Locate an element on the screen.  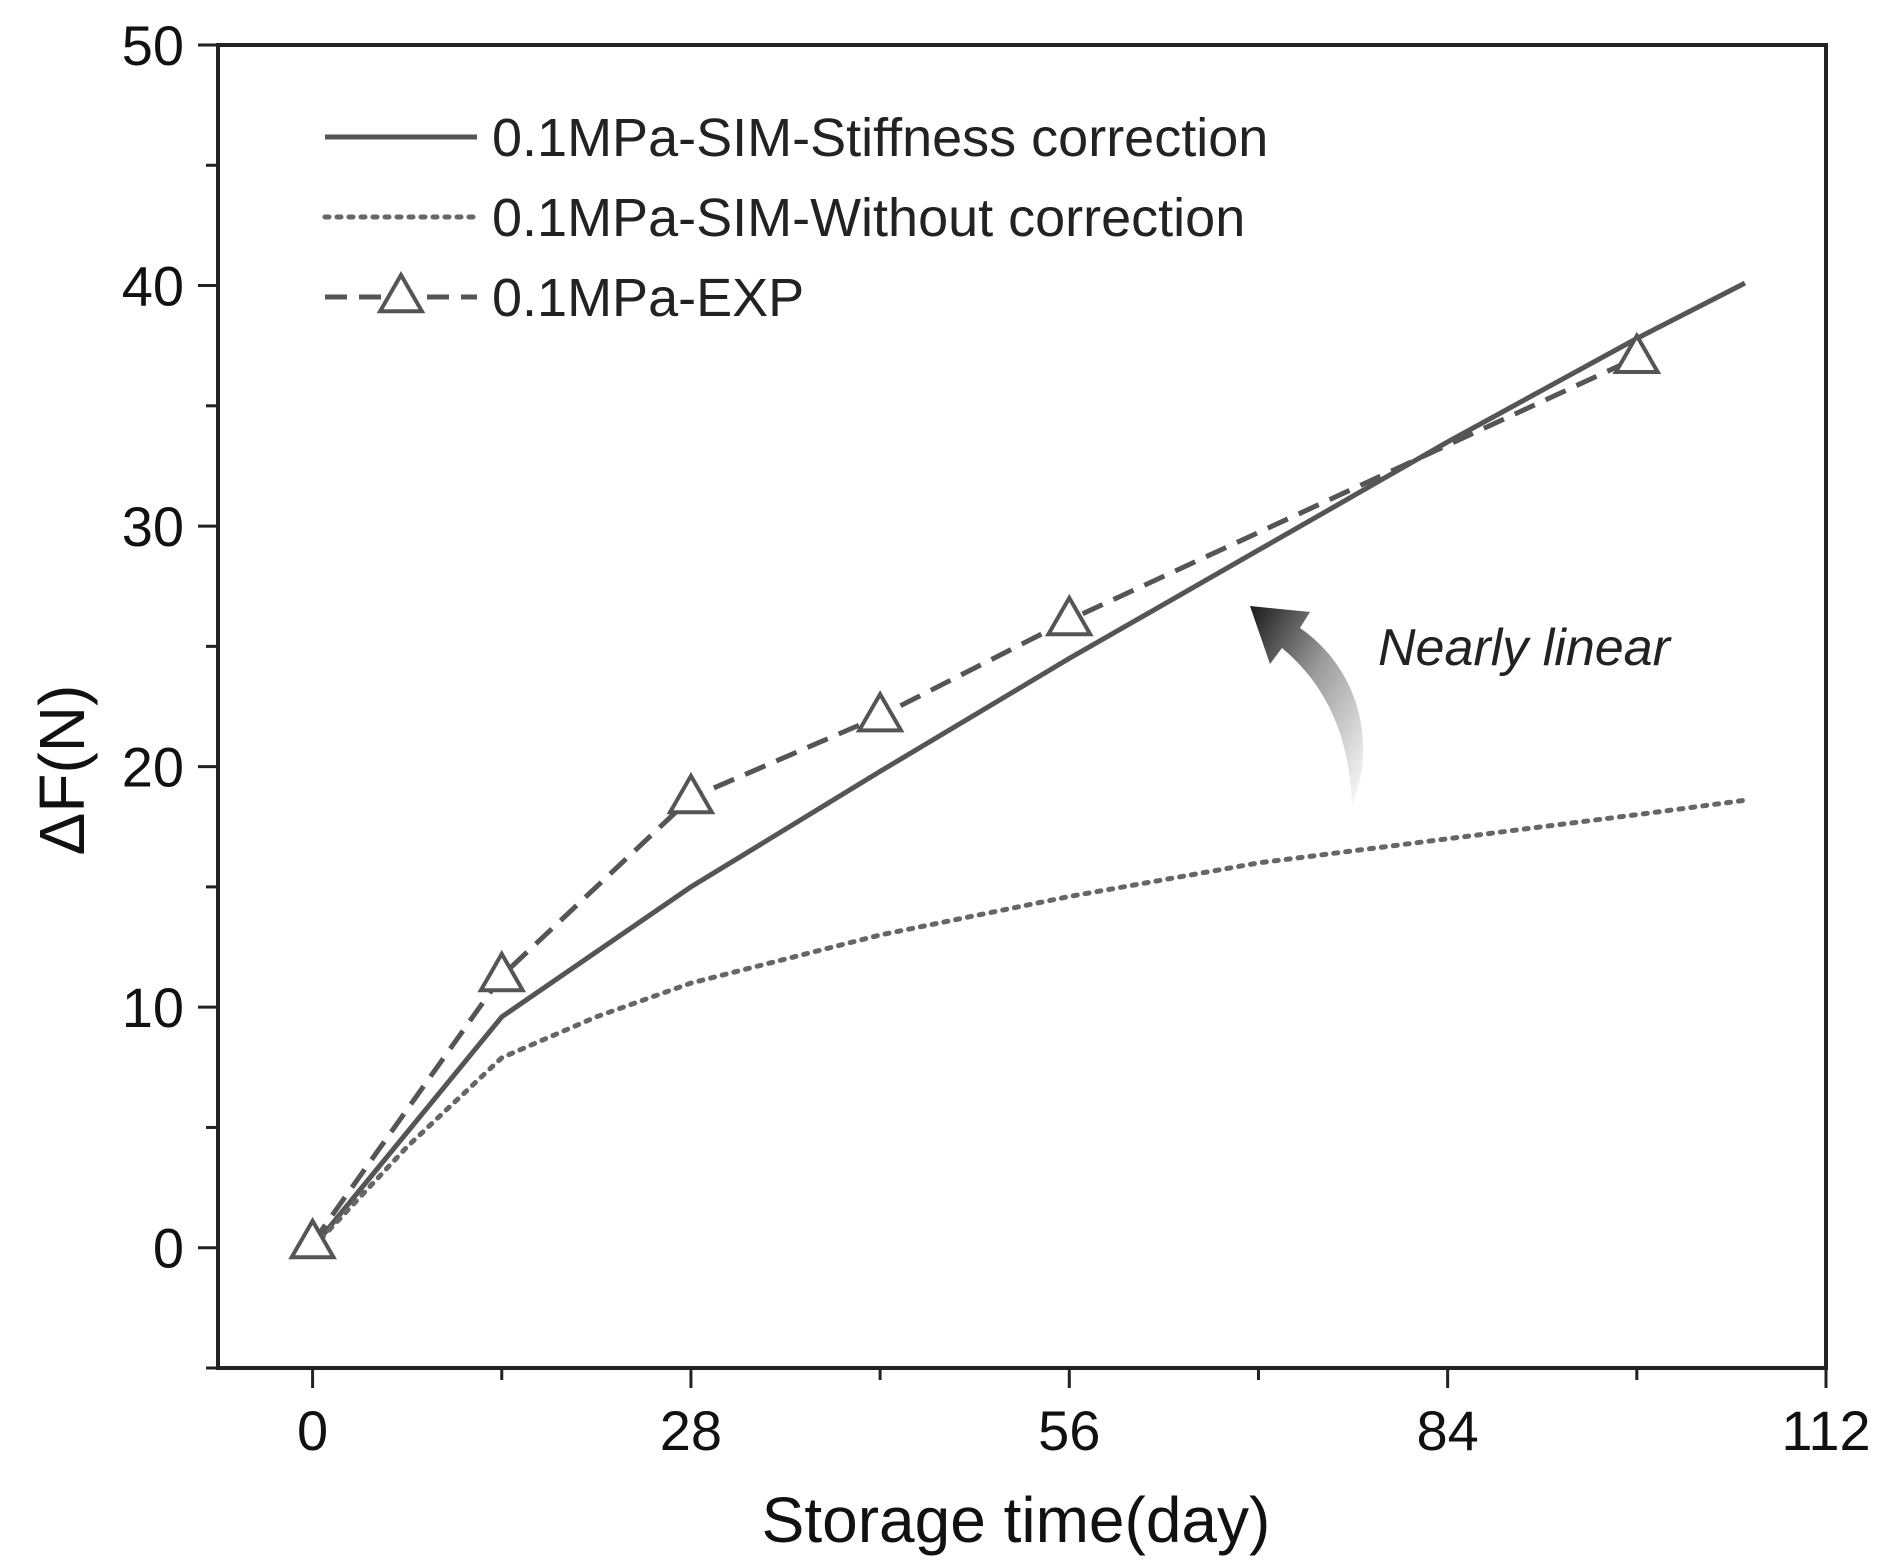
x-tick-label: 56 is located at coordinates (1069, 1430).